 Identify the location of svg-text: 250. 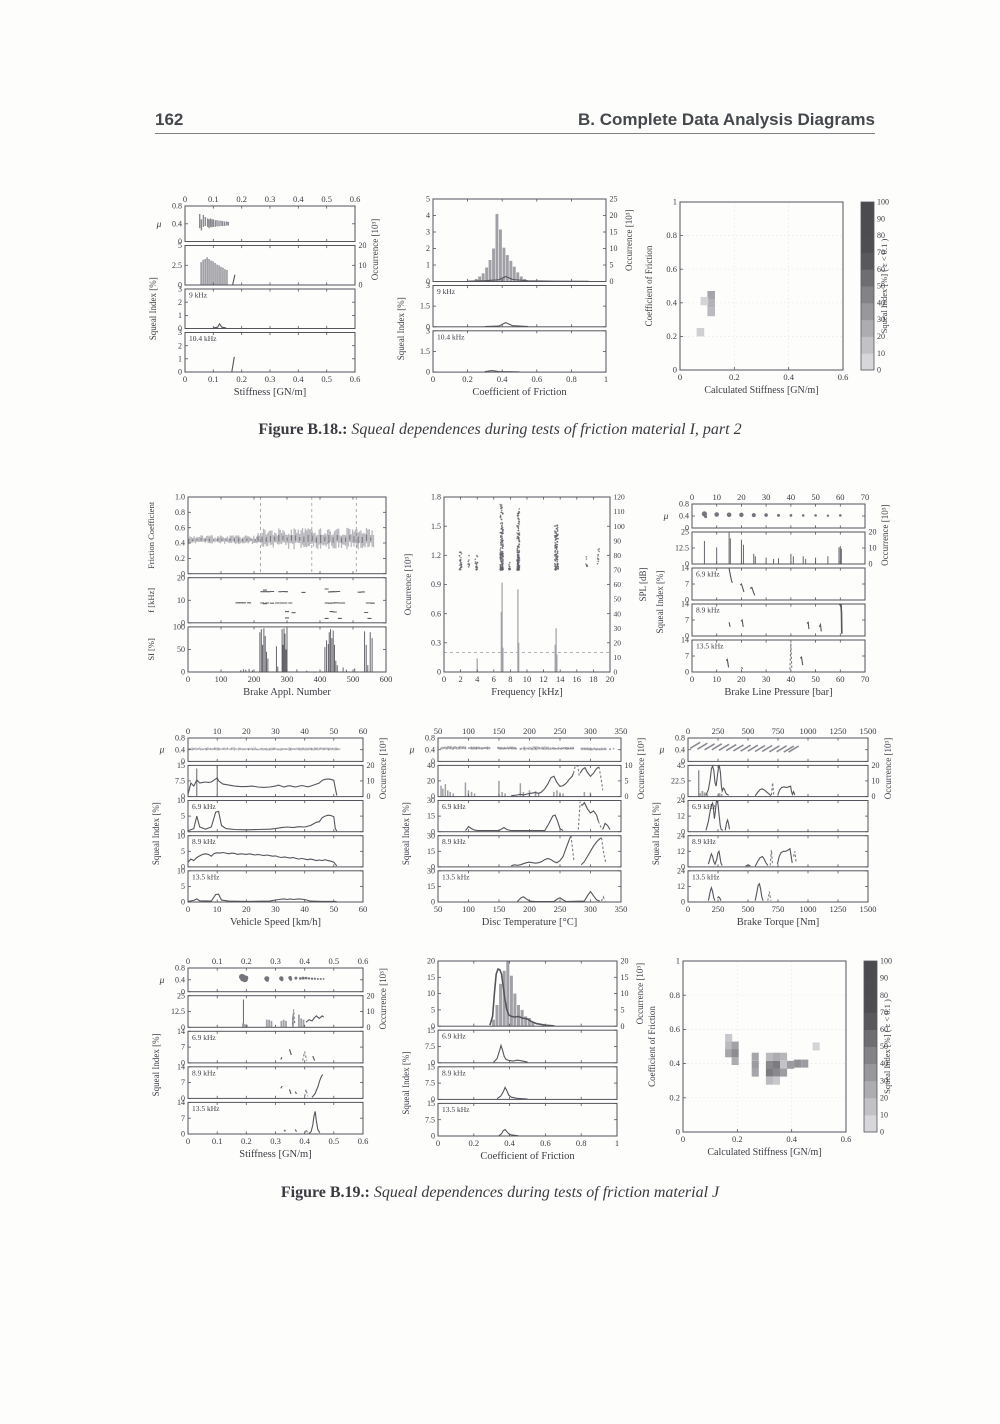
(718, 909).